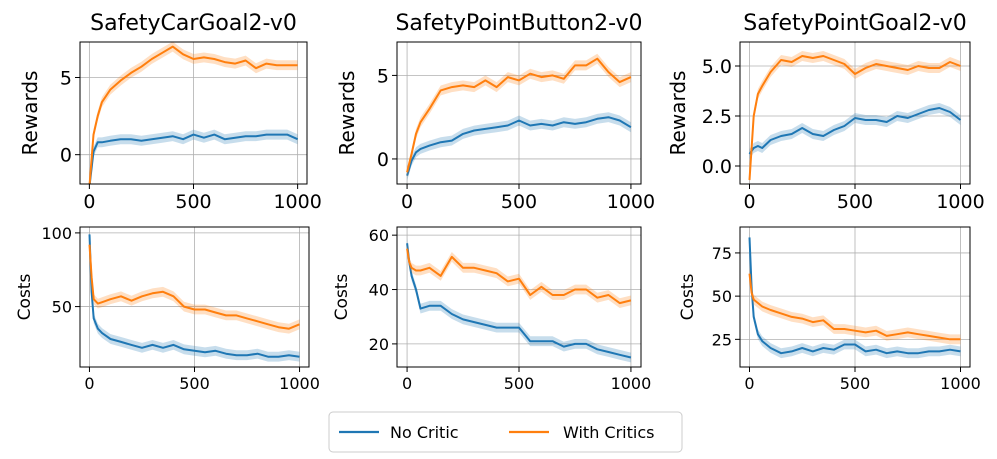  Describe the element at coordinates (608, 432) in the screenshot. I see `legend-label-with-critics: With Critics` at that location.